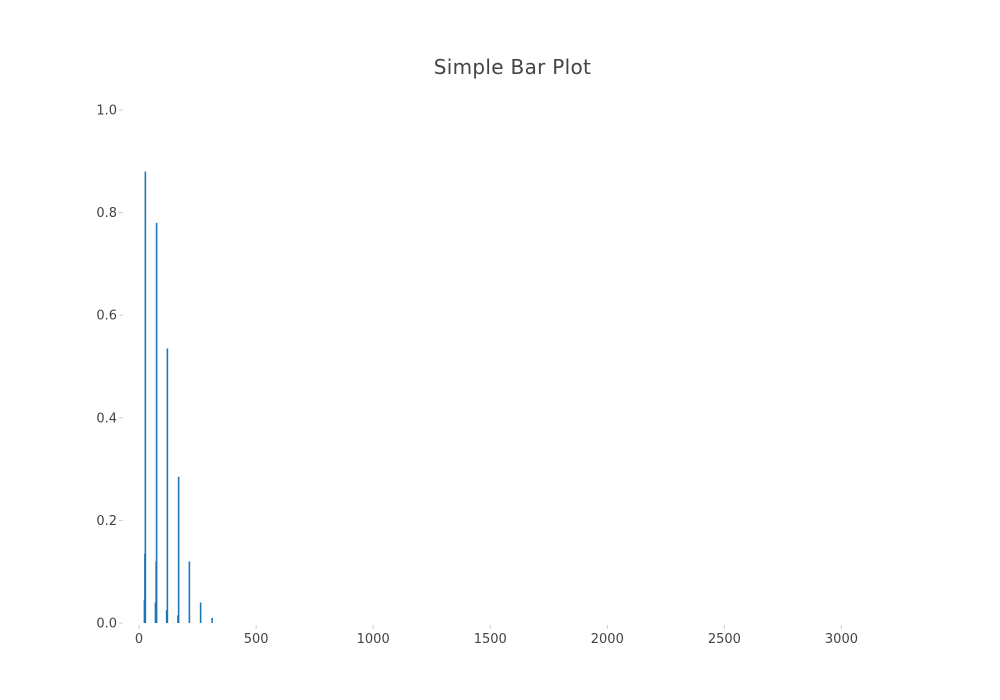 The image size is (1000, 700). Describe the element at coordinates (106, 111) in the screenshot. I see `y-tick-label: 1.0` at that location.